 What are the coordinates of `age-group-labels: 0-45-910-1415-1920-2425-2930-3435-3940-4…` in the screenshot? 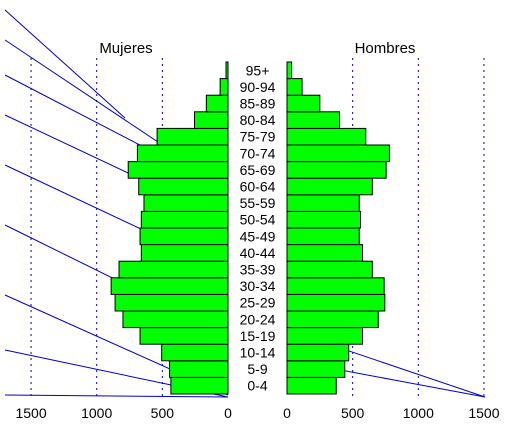 It's located at (258, 227).